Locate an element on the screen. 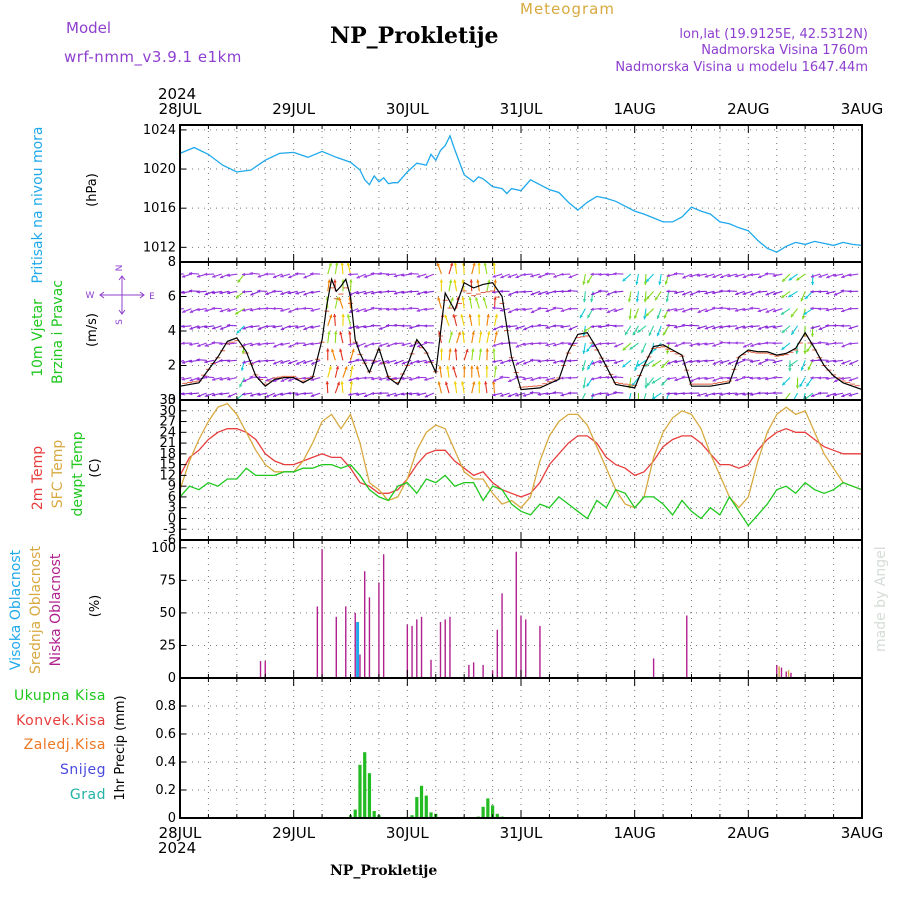  precip-side-label-5: Grad is located at coordinates (88, 795).